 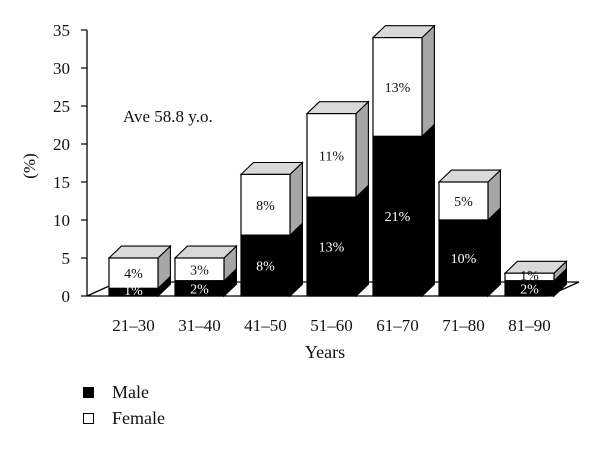 What do you see at coordinates (61, 144) in the screenshot?
I see `y-tick-label: 20` at bounding box center [61, 144].